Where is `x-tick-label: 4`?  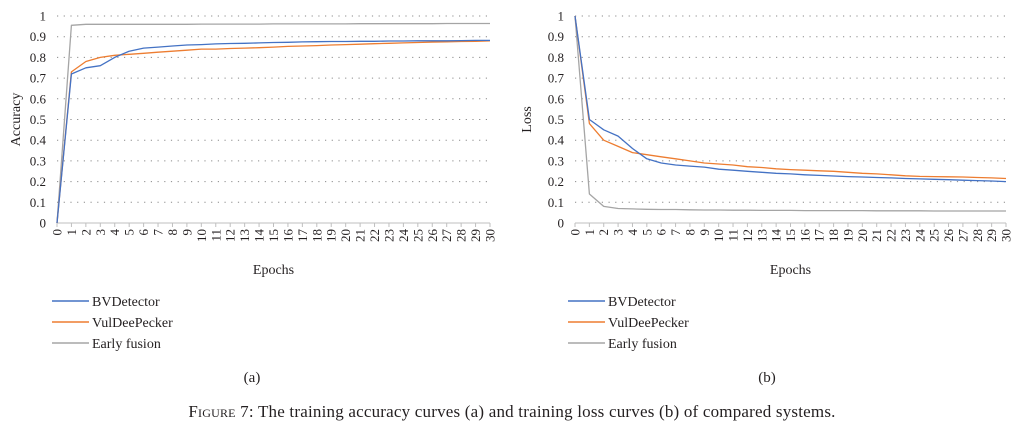
x-tick-label: 4 is located at coordinates (632, 232).